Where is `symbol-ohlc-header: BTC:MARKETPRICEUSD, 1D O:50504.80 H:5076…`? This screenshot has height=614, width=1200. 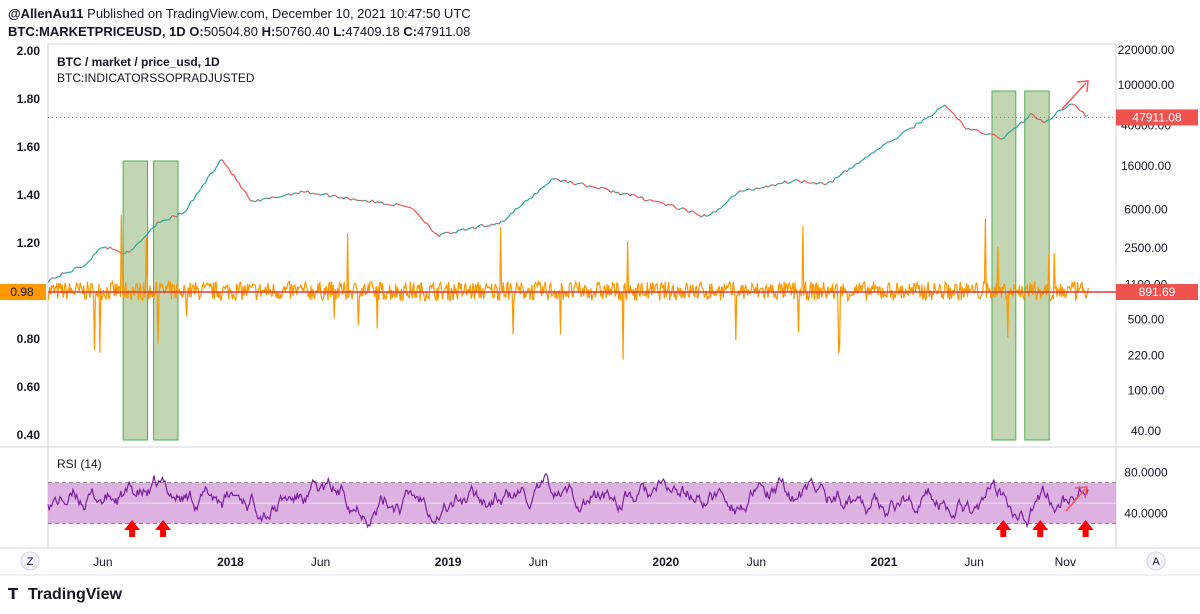
symbol-ohlc-header: BTC:MARKETPRICEUSD, 1D O:50504.80 H:5076… is located at coordinates (239, 31).